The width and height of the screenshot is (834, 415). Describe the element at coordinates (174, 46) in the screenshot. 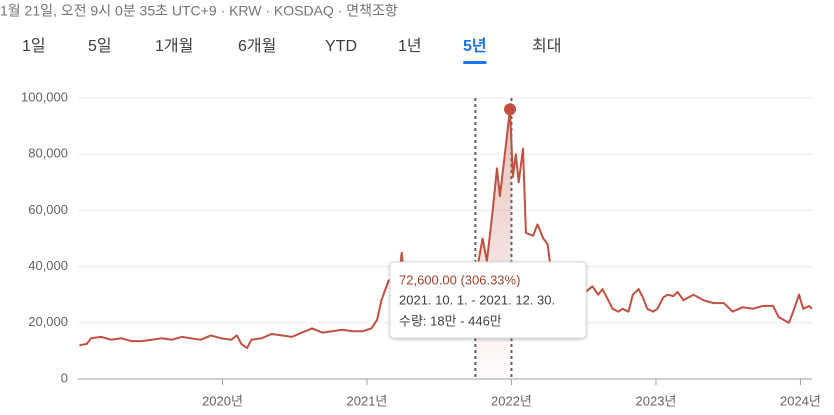

I see `tab: 1개월` at that location.